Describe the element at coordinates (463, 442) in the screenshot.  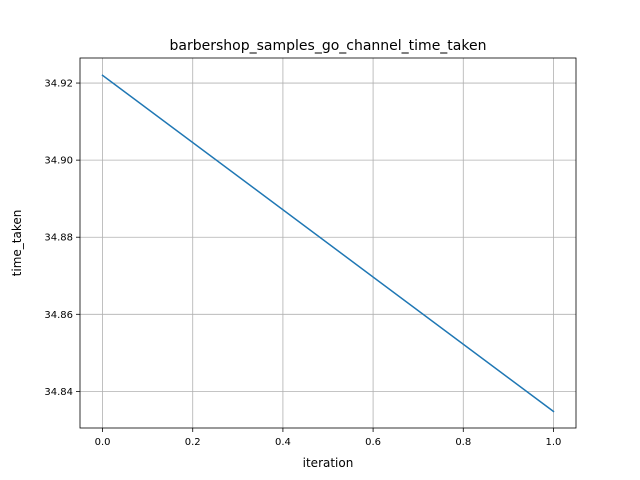
I see `x-tick-label: 0.8` at that location.